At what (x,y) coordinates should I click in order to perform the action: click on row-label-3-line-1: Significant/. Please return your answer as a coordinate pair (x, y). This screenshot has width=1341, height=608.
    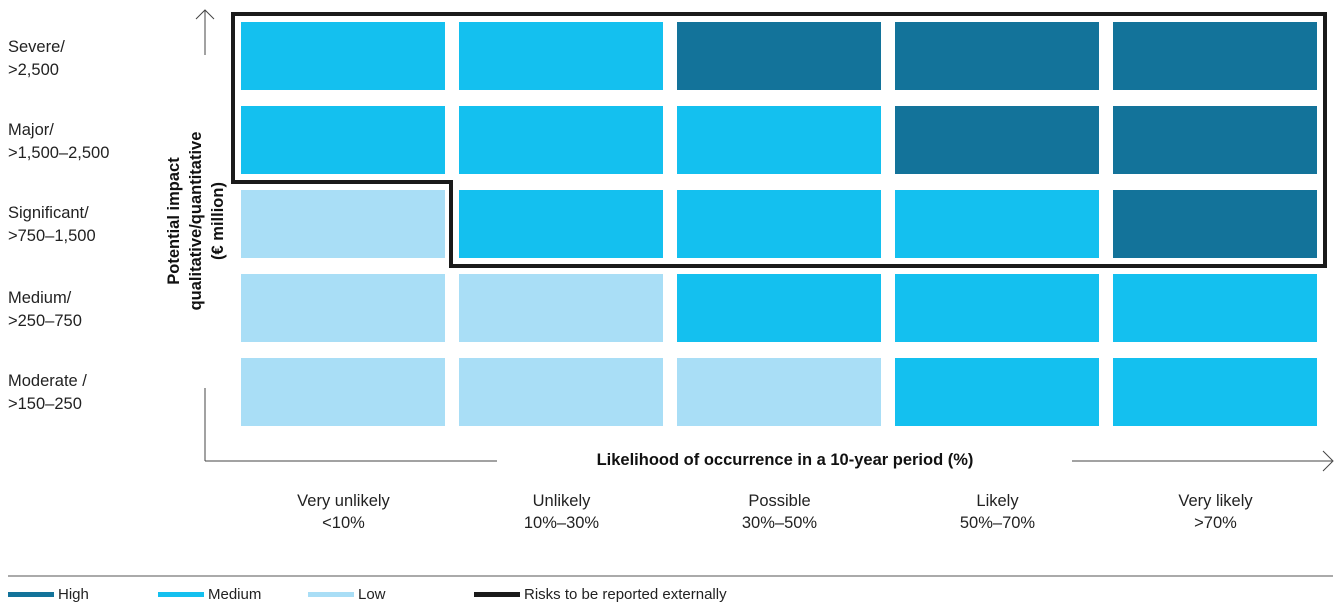
    Looking at the image, I should click on (48, 213).